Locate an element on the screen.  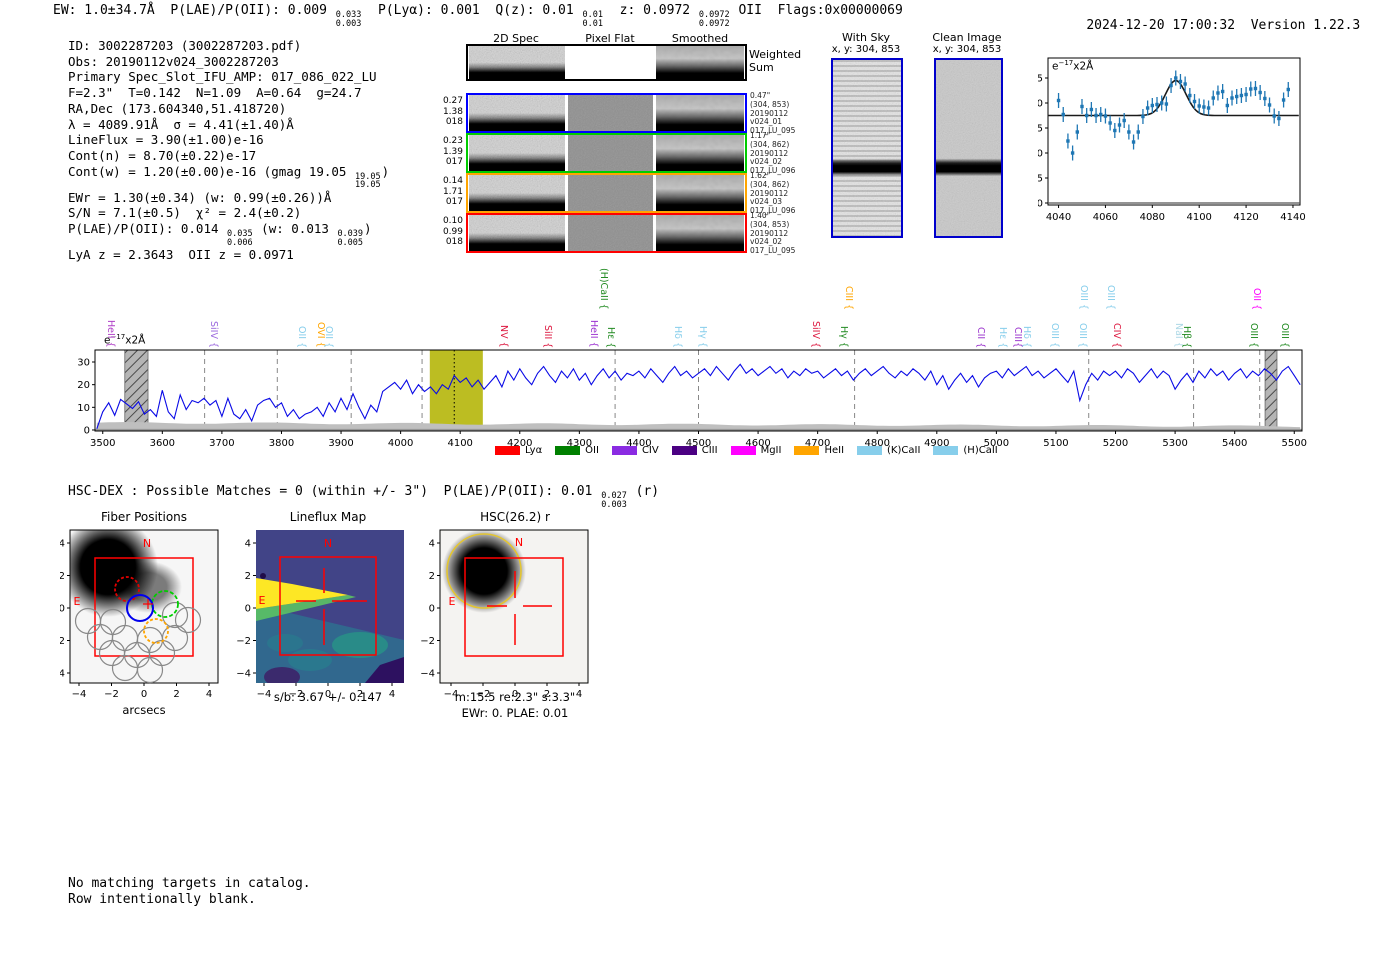
clean-image-title: Clean Image is located at coordinates (967, 37).